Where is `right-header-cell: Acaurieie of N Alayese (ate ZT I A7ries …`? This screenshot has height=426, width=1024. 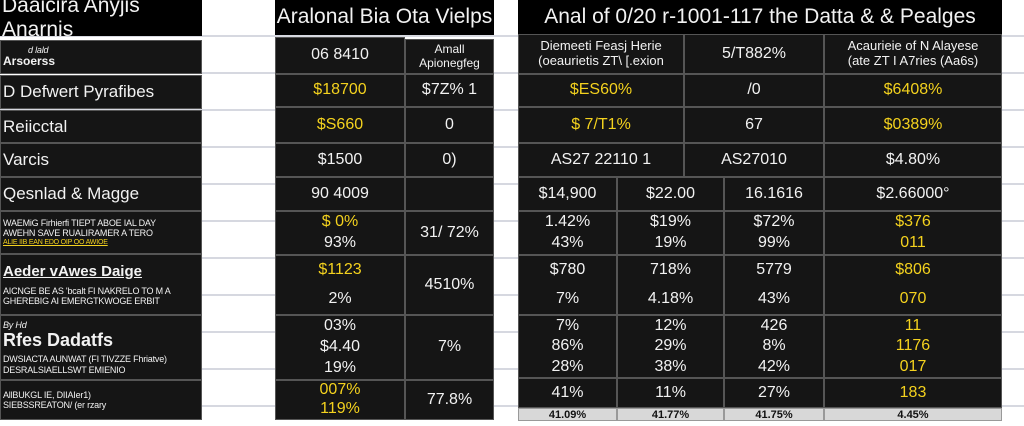
right-header-cell: Acaurieie of N Alayese (ate ZT I A7ries … is located at coordinates (913, 54).